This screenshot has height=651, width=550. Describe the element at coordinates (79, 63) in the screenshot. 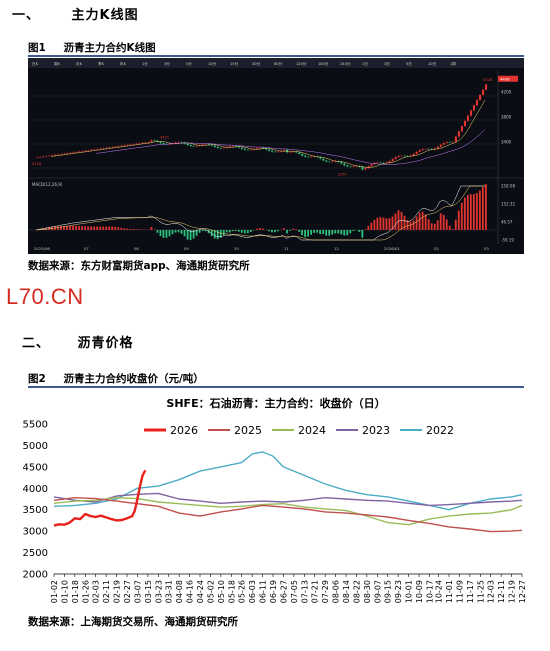

I see `kline-toolbar-item: 月K` at that location.